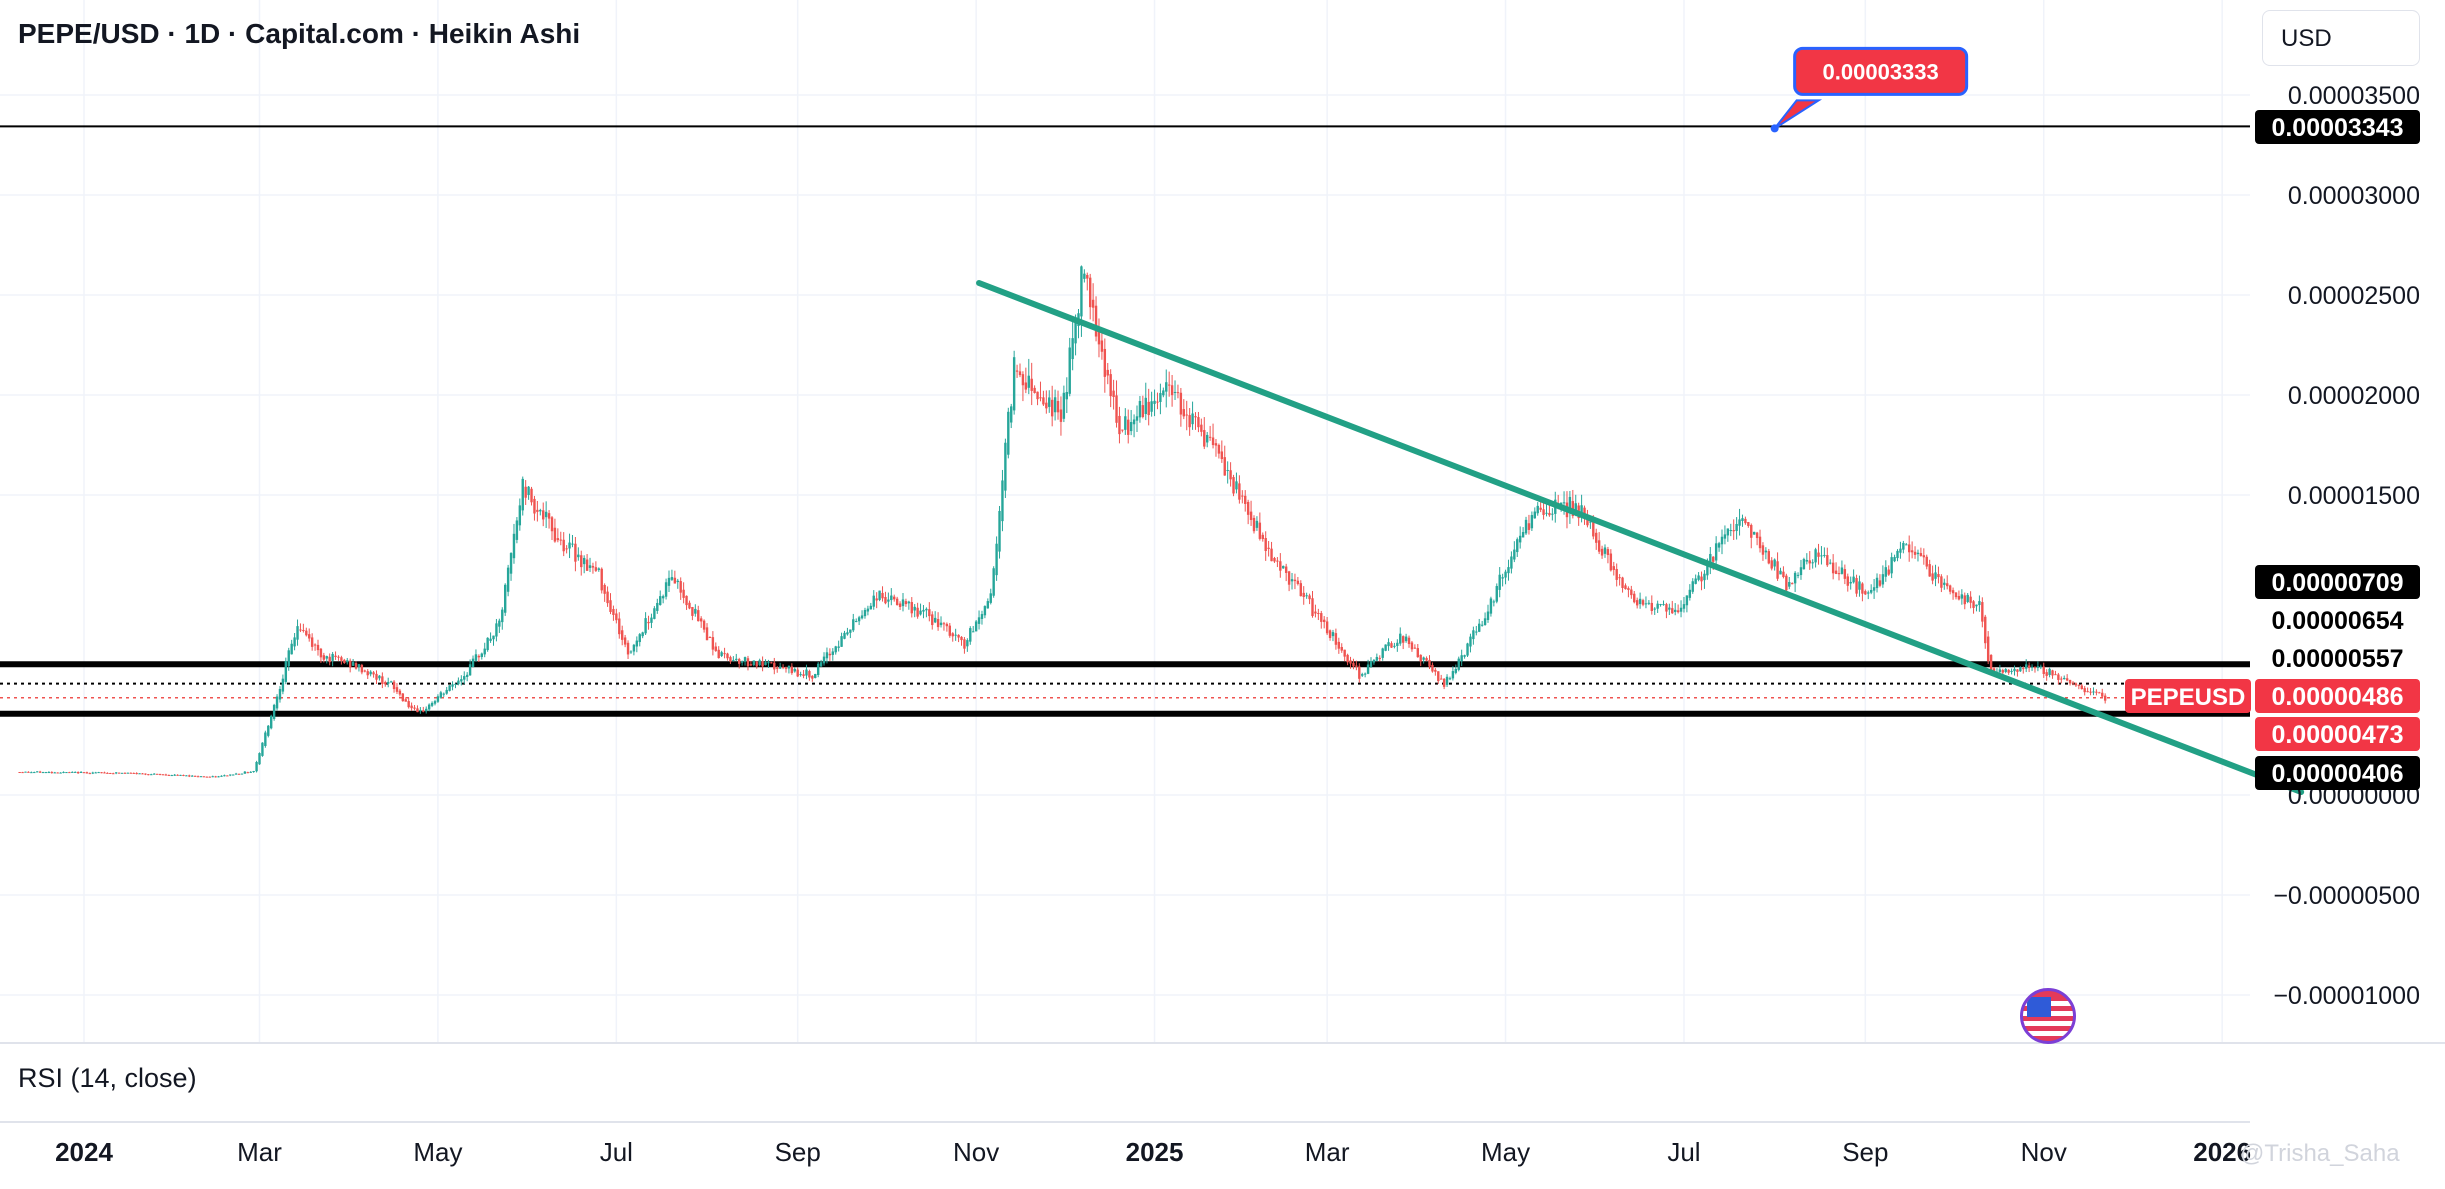  What do you see at coordinates (1881, 71) in the screenshot?
I see `callout-box` at bounding box center [1881, 71].